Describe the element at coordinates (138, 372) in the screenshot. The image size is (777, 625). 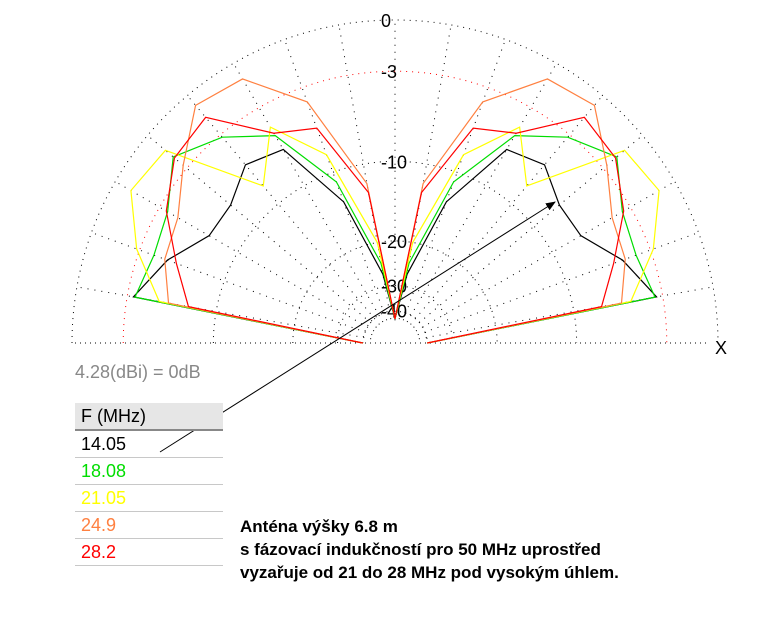
I see `reference-label: 4.28(dBi) = 0dB` at that location.